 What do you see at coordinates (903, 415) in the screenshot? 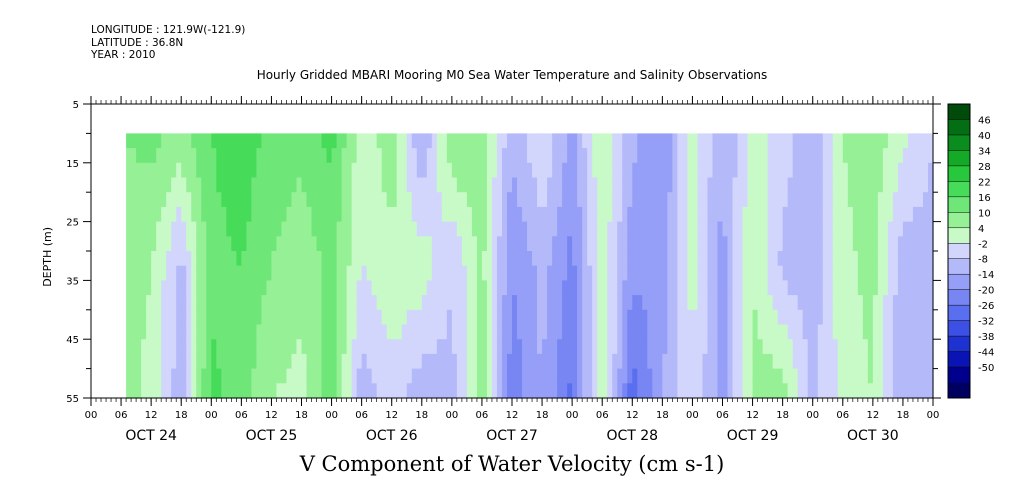
I see `x-hour-tick-label: 18` at bounding box center [903, 415].